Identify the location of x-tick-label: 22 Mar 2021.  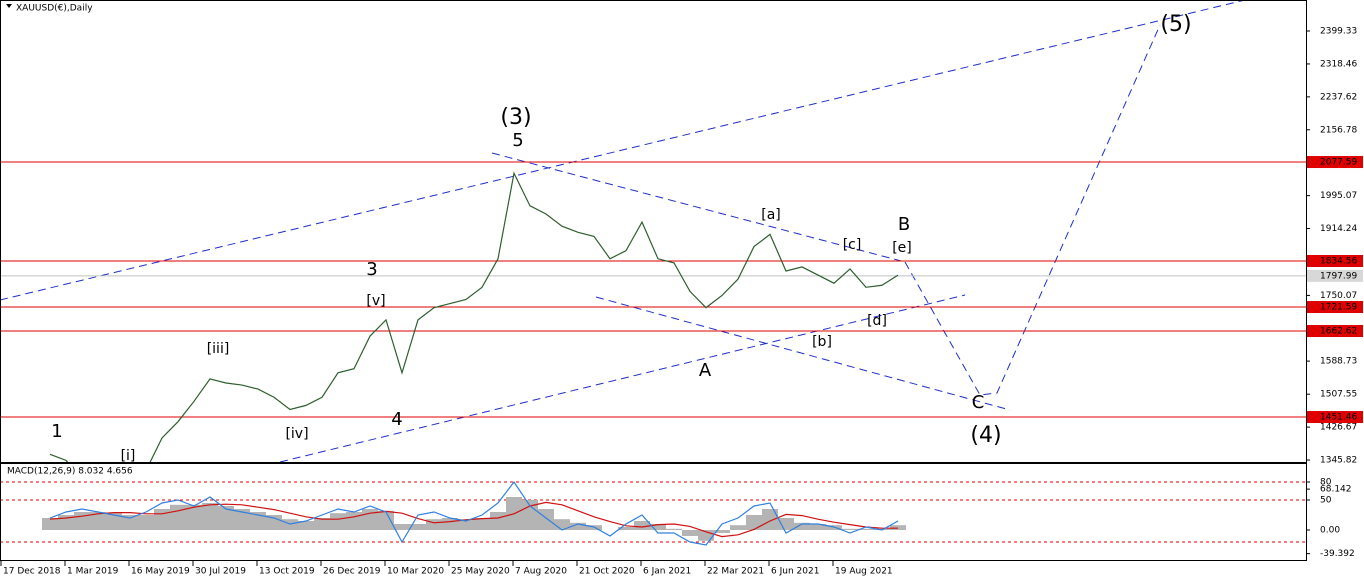
(735, 572).